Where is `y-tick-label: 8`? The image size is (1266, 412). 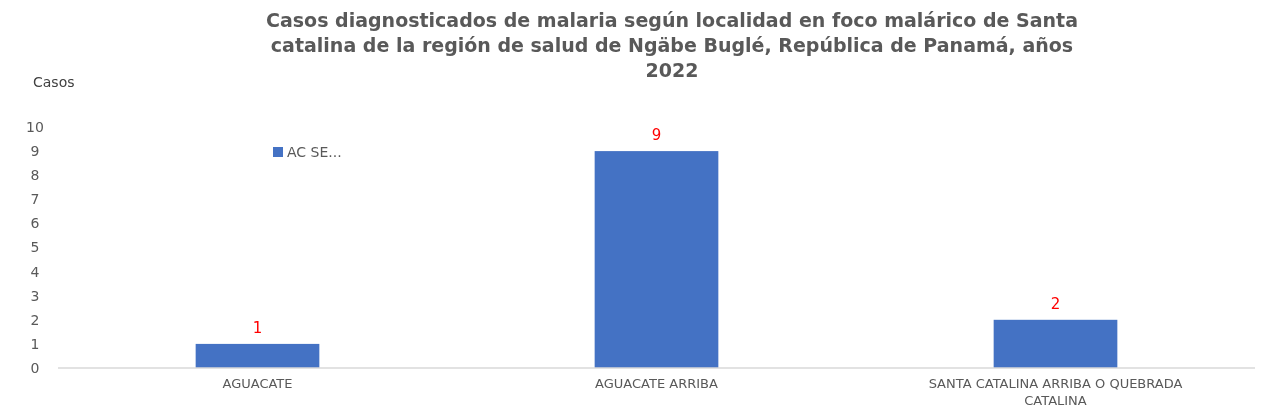
y-tick-label: 8 is located at coordinates (35, 175).